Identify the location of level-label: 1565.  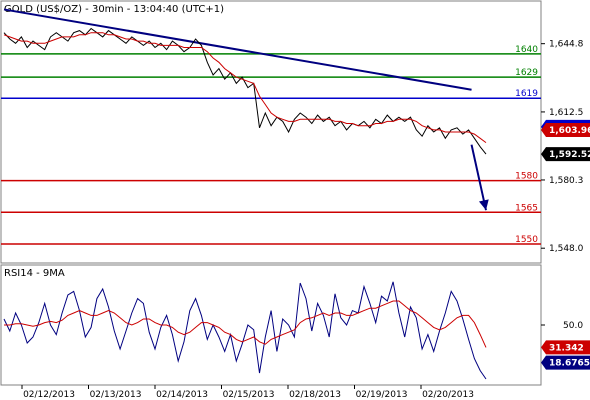
(526, 208).